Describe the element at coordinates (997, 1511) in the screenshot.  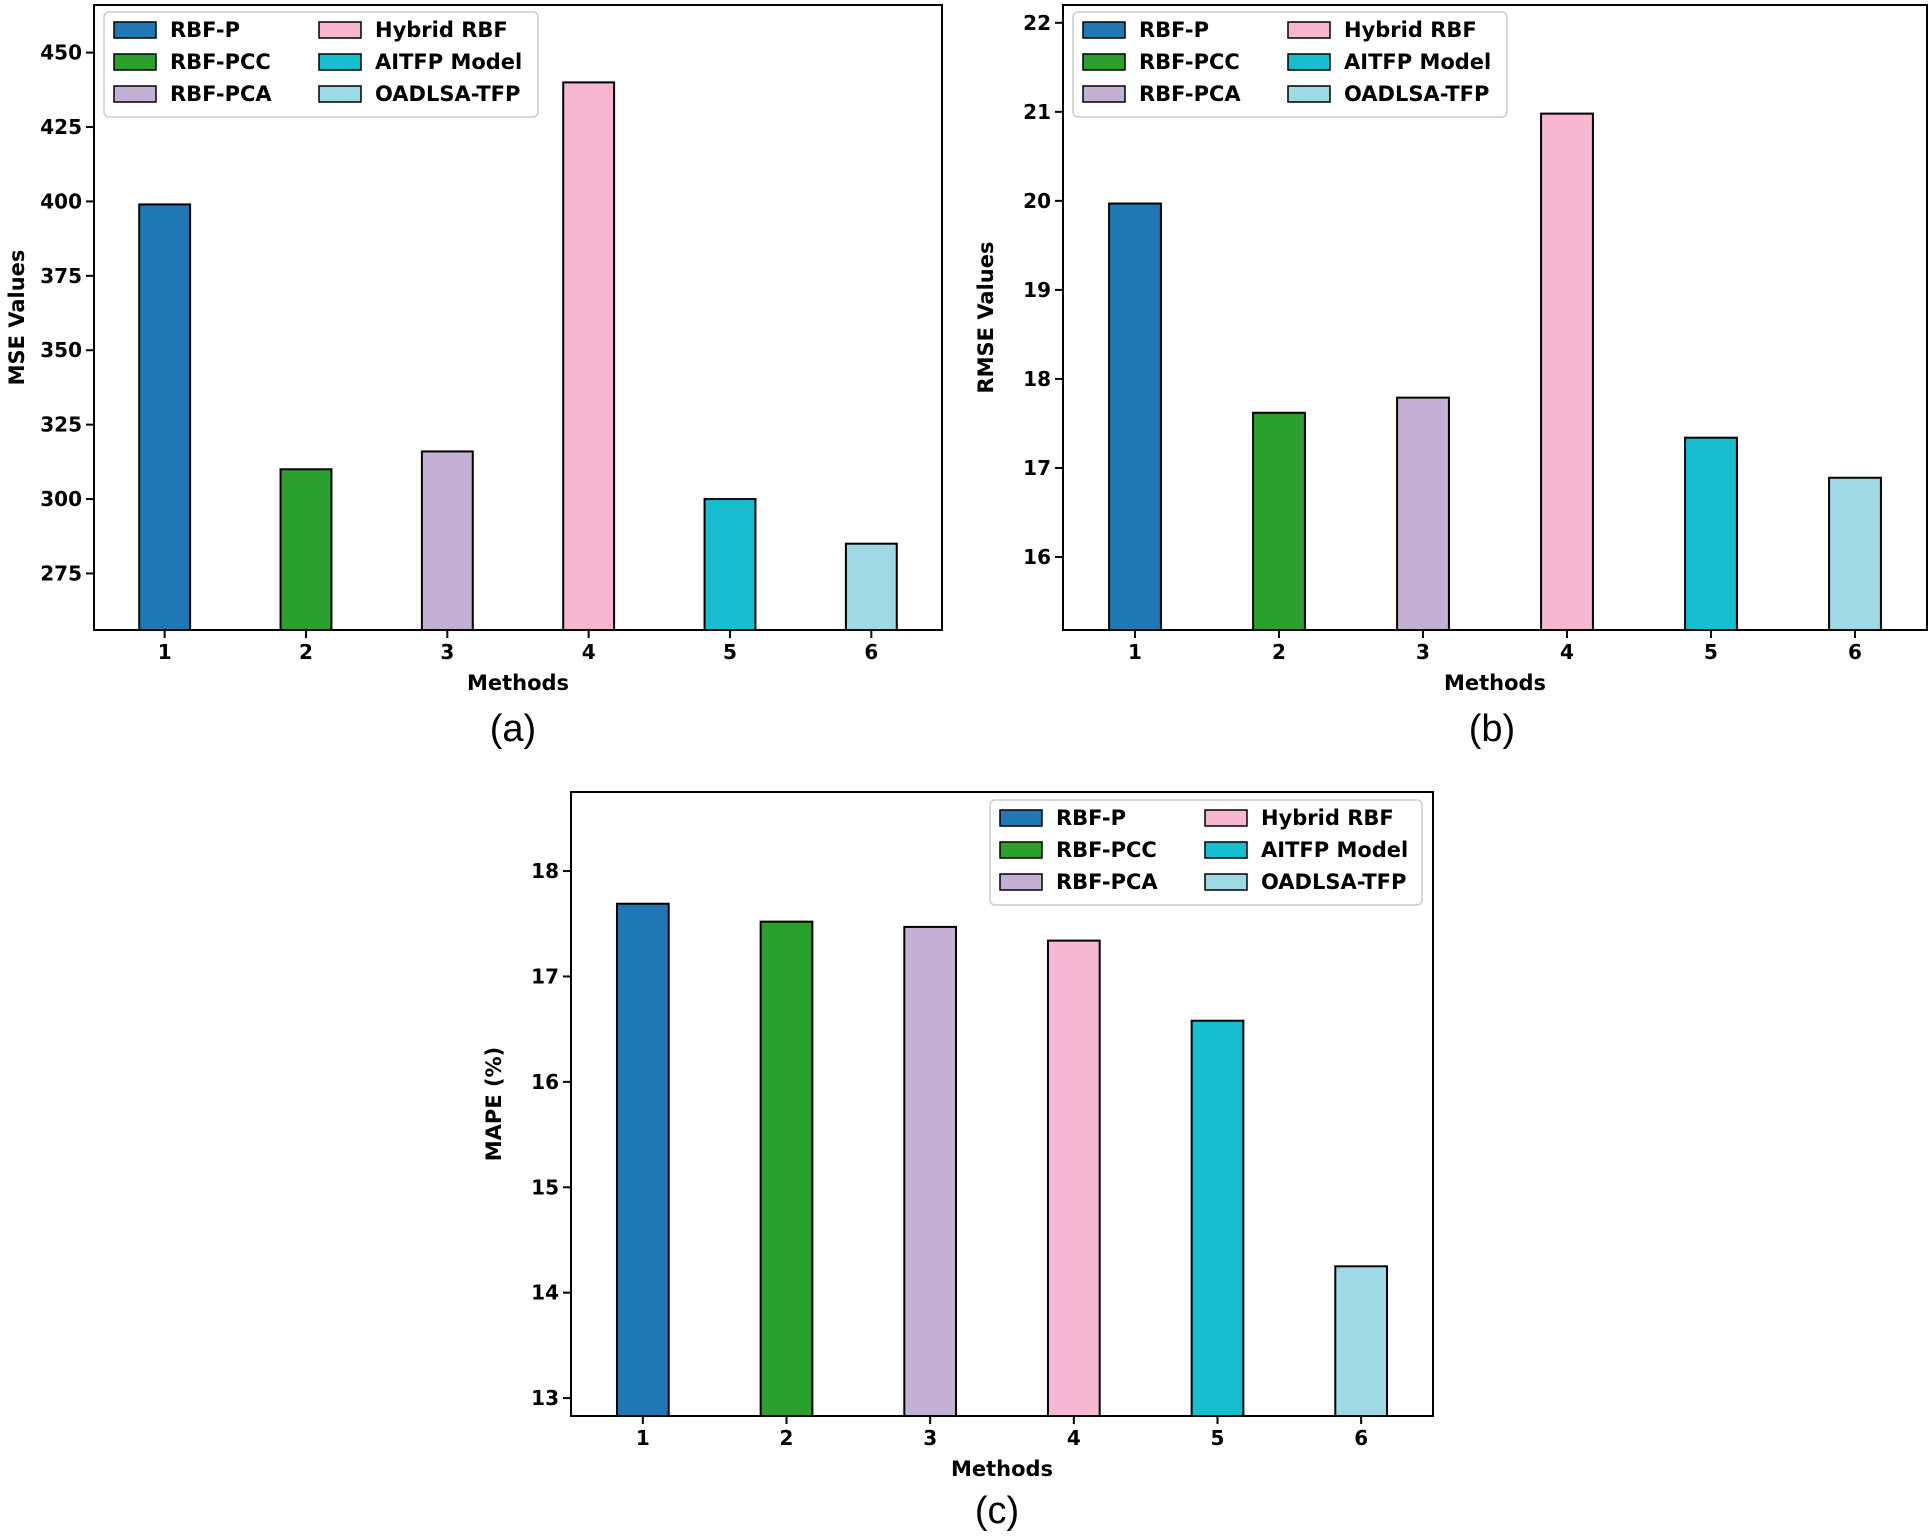
I see `panel-caption-c: (c)` at that location.